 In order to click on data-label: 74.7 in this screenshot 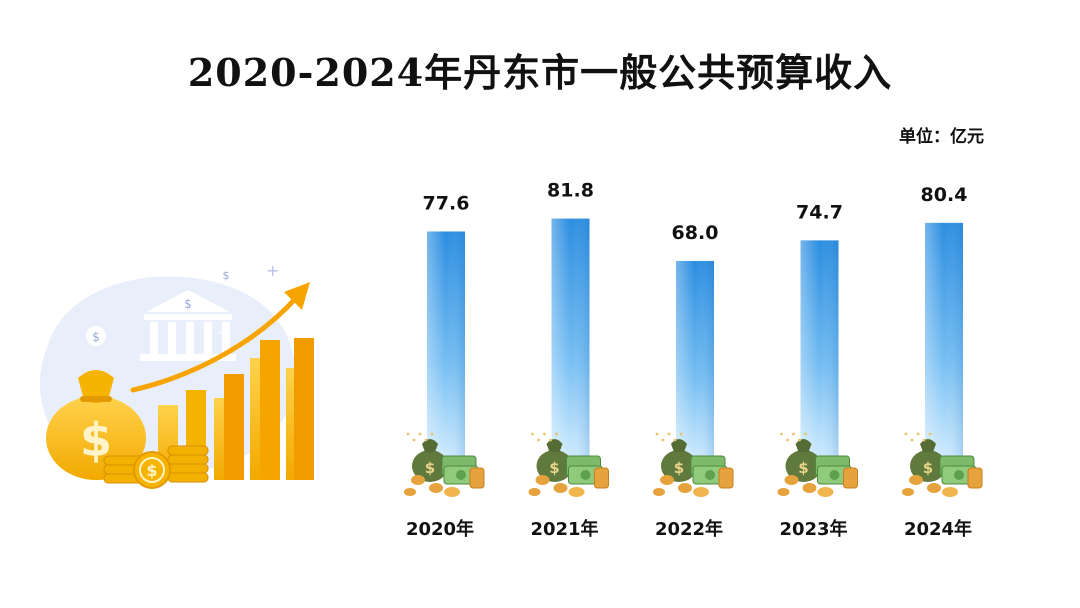, I will do `click(819, 212)`.